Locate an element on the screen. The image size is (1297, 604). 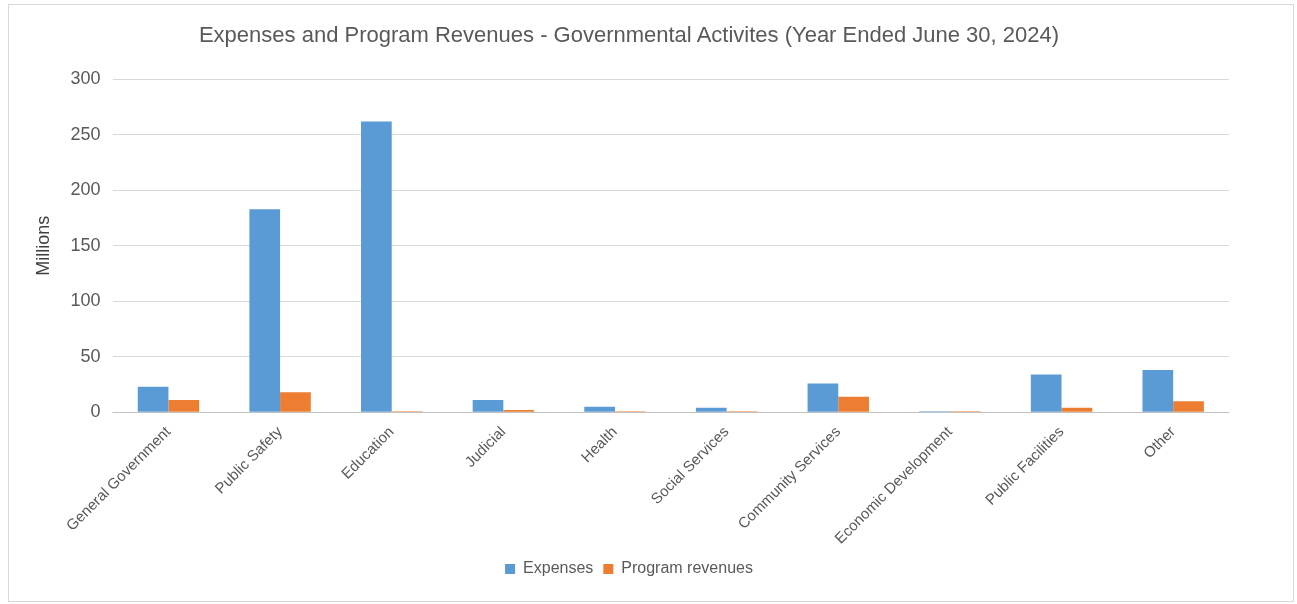
y-axis-title: Millions is located at coordinates (42, 245).